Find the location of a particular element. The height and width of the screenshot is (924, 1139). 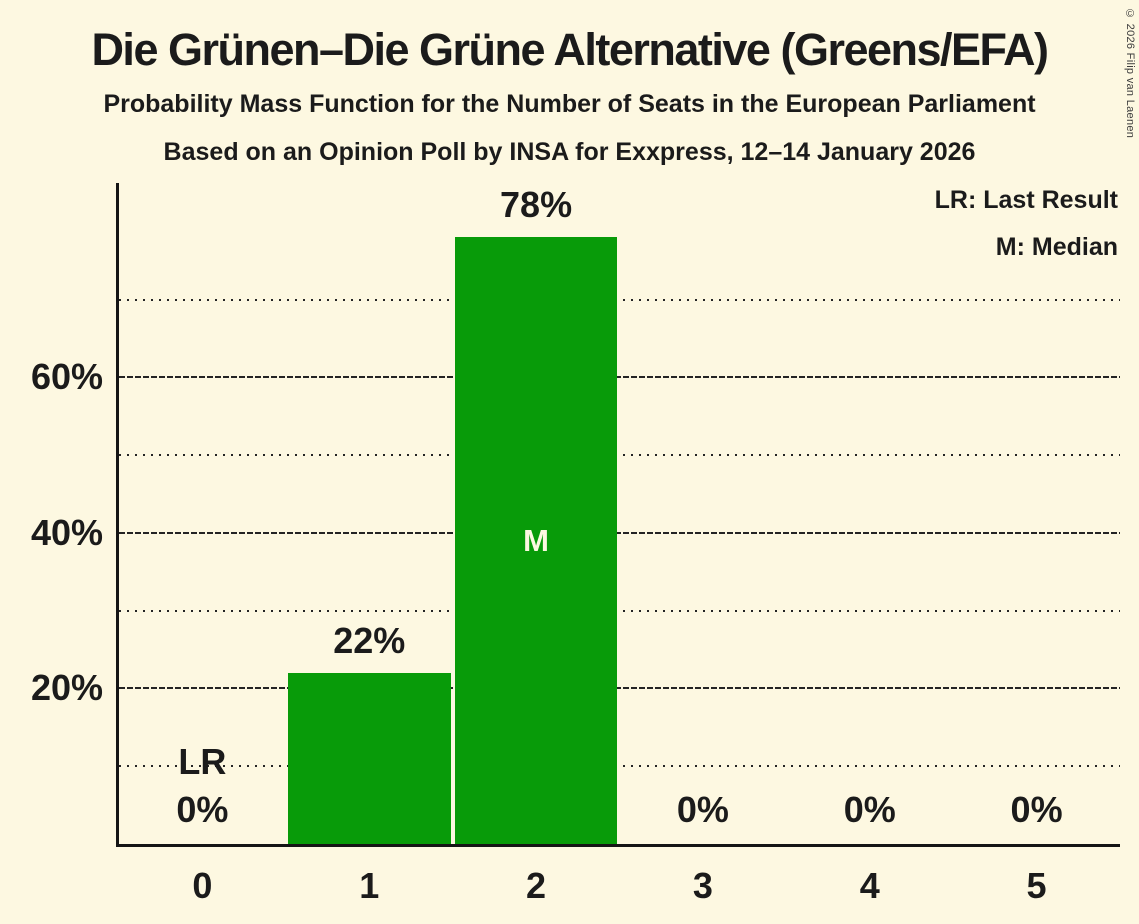

bar-slot-2: M 78% is located at coordinates (536, 513).